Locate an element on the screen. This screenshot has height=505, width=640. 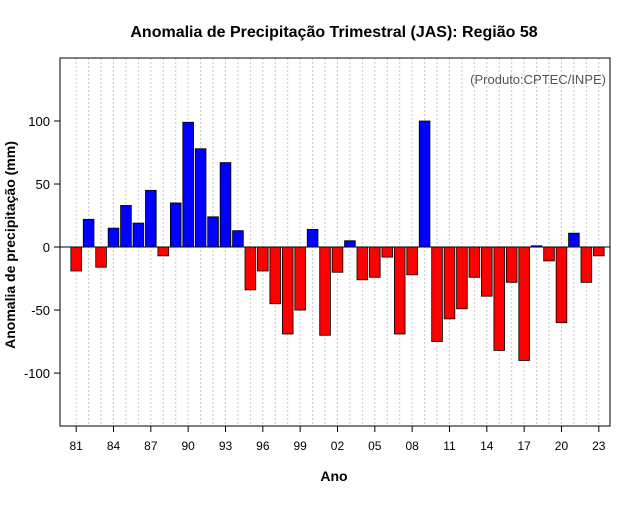
y-tick-label: 50 is located at coordinates (43, 184).